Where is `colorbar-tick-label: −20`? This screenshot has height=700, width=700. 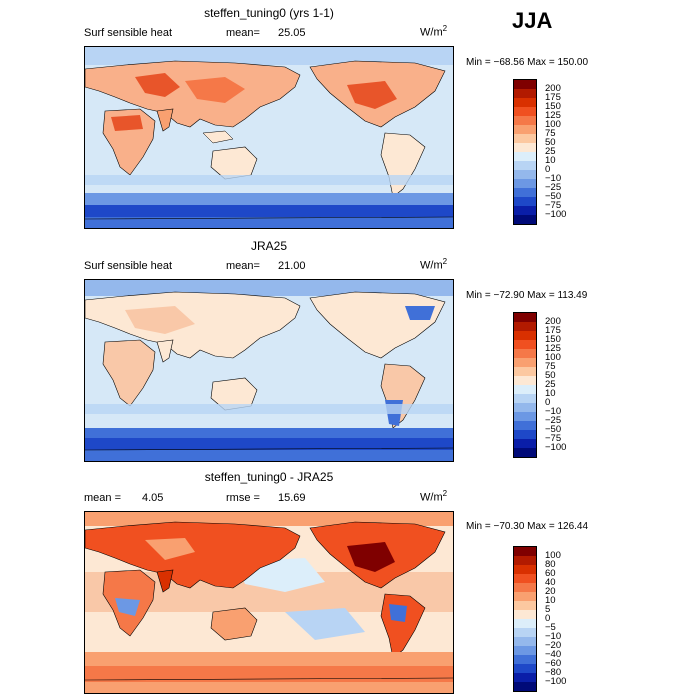 colorbar-tick-label: −20 is located at coordinates (553, 645).